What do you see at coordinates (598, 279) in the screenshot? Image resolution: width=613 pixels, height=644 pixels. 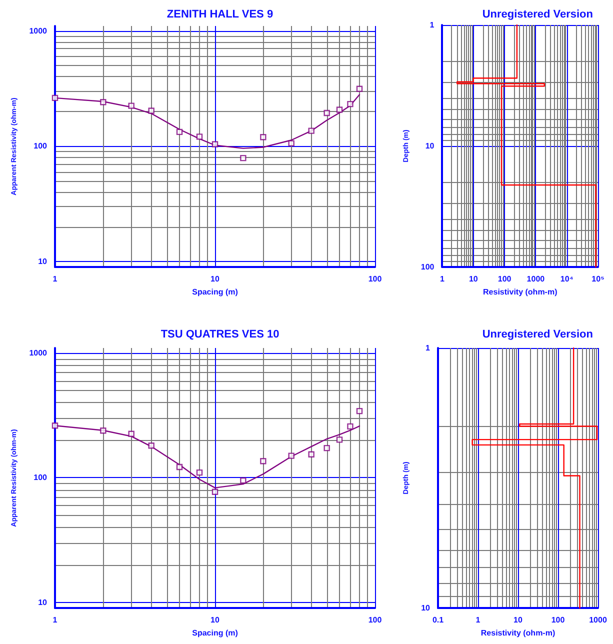 I see `x-tick-label: 10⁵` at bounding box center [598, 279].